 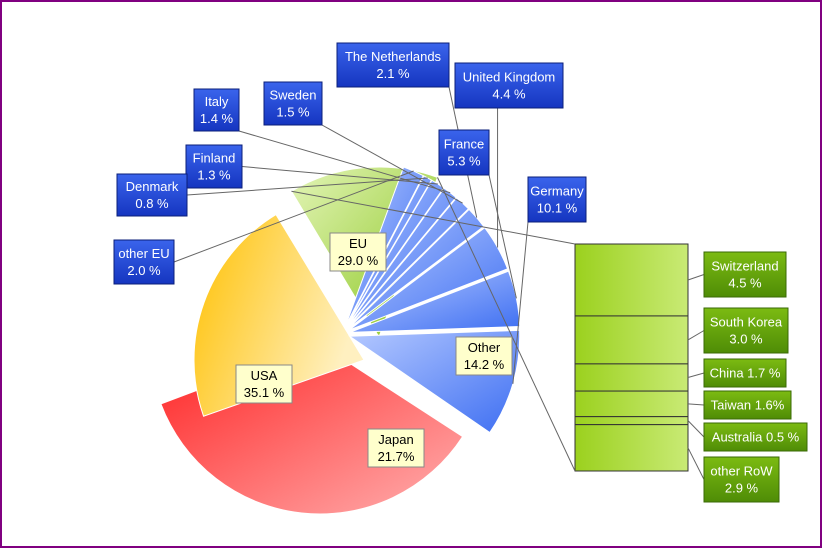 What do you see at coordinates (392, 164) in the screenshot?
I see `leader-sweden` at bounding box center [392, 164].